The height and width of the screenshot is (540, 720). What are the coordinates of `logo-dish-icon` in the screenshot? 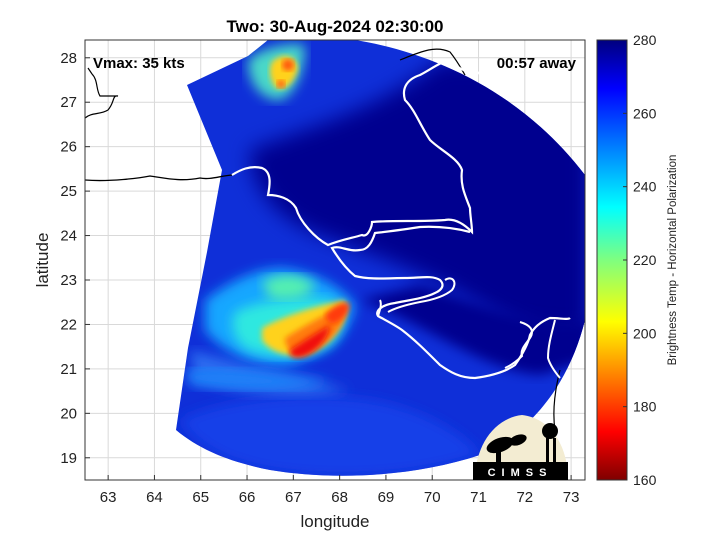 It's located at (506, 448).